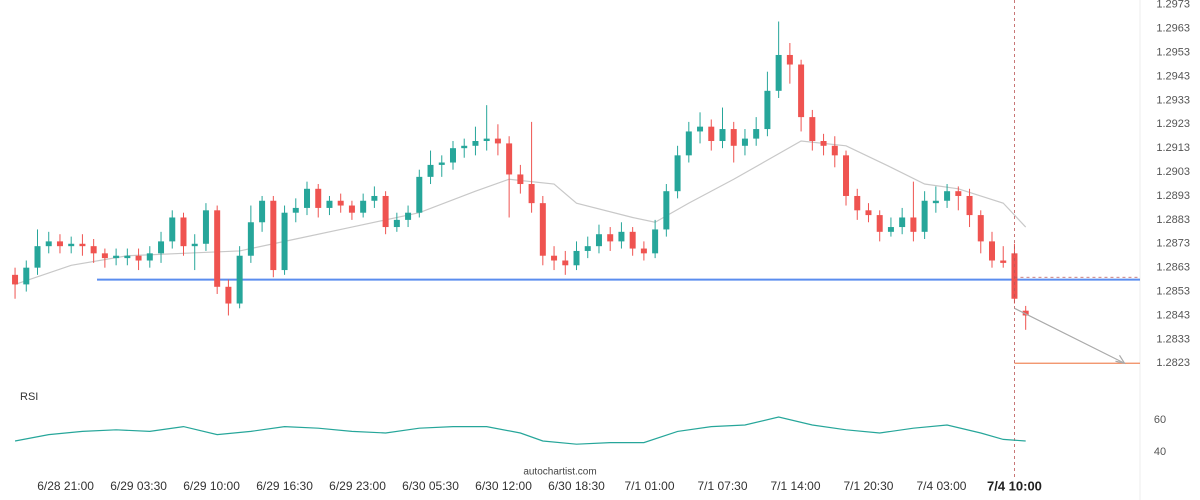 The width and height of the screenshot is (1200, 500). I want to click on x-tick-label: 7/1 14:00, so click(795, 486).